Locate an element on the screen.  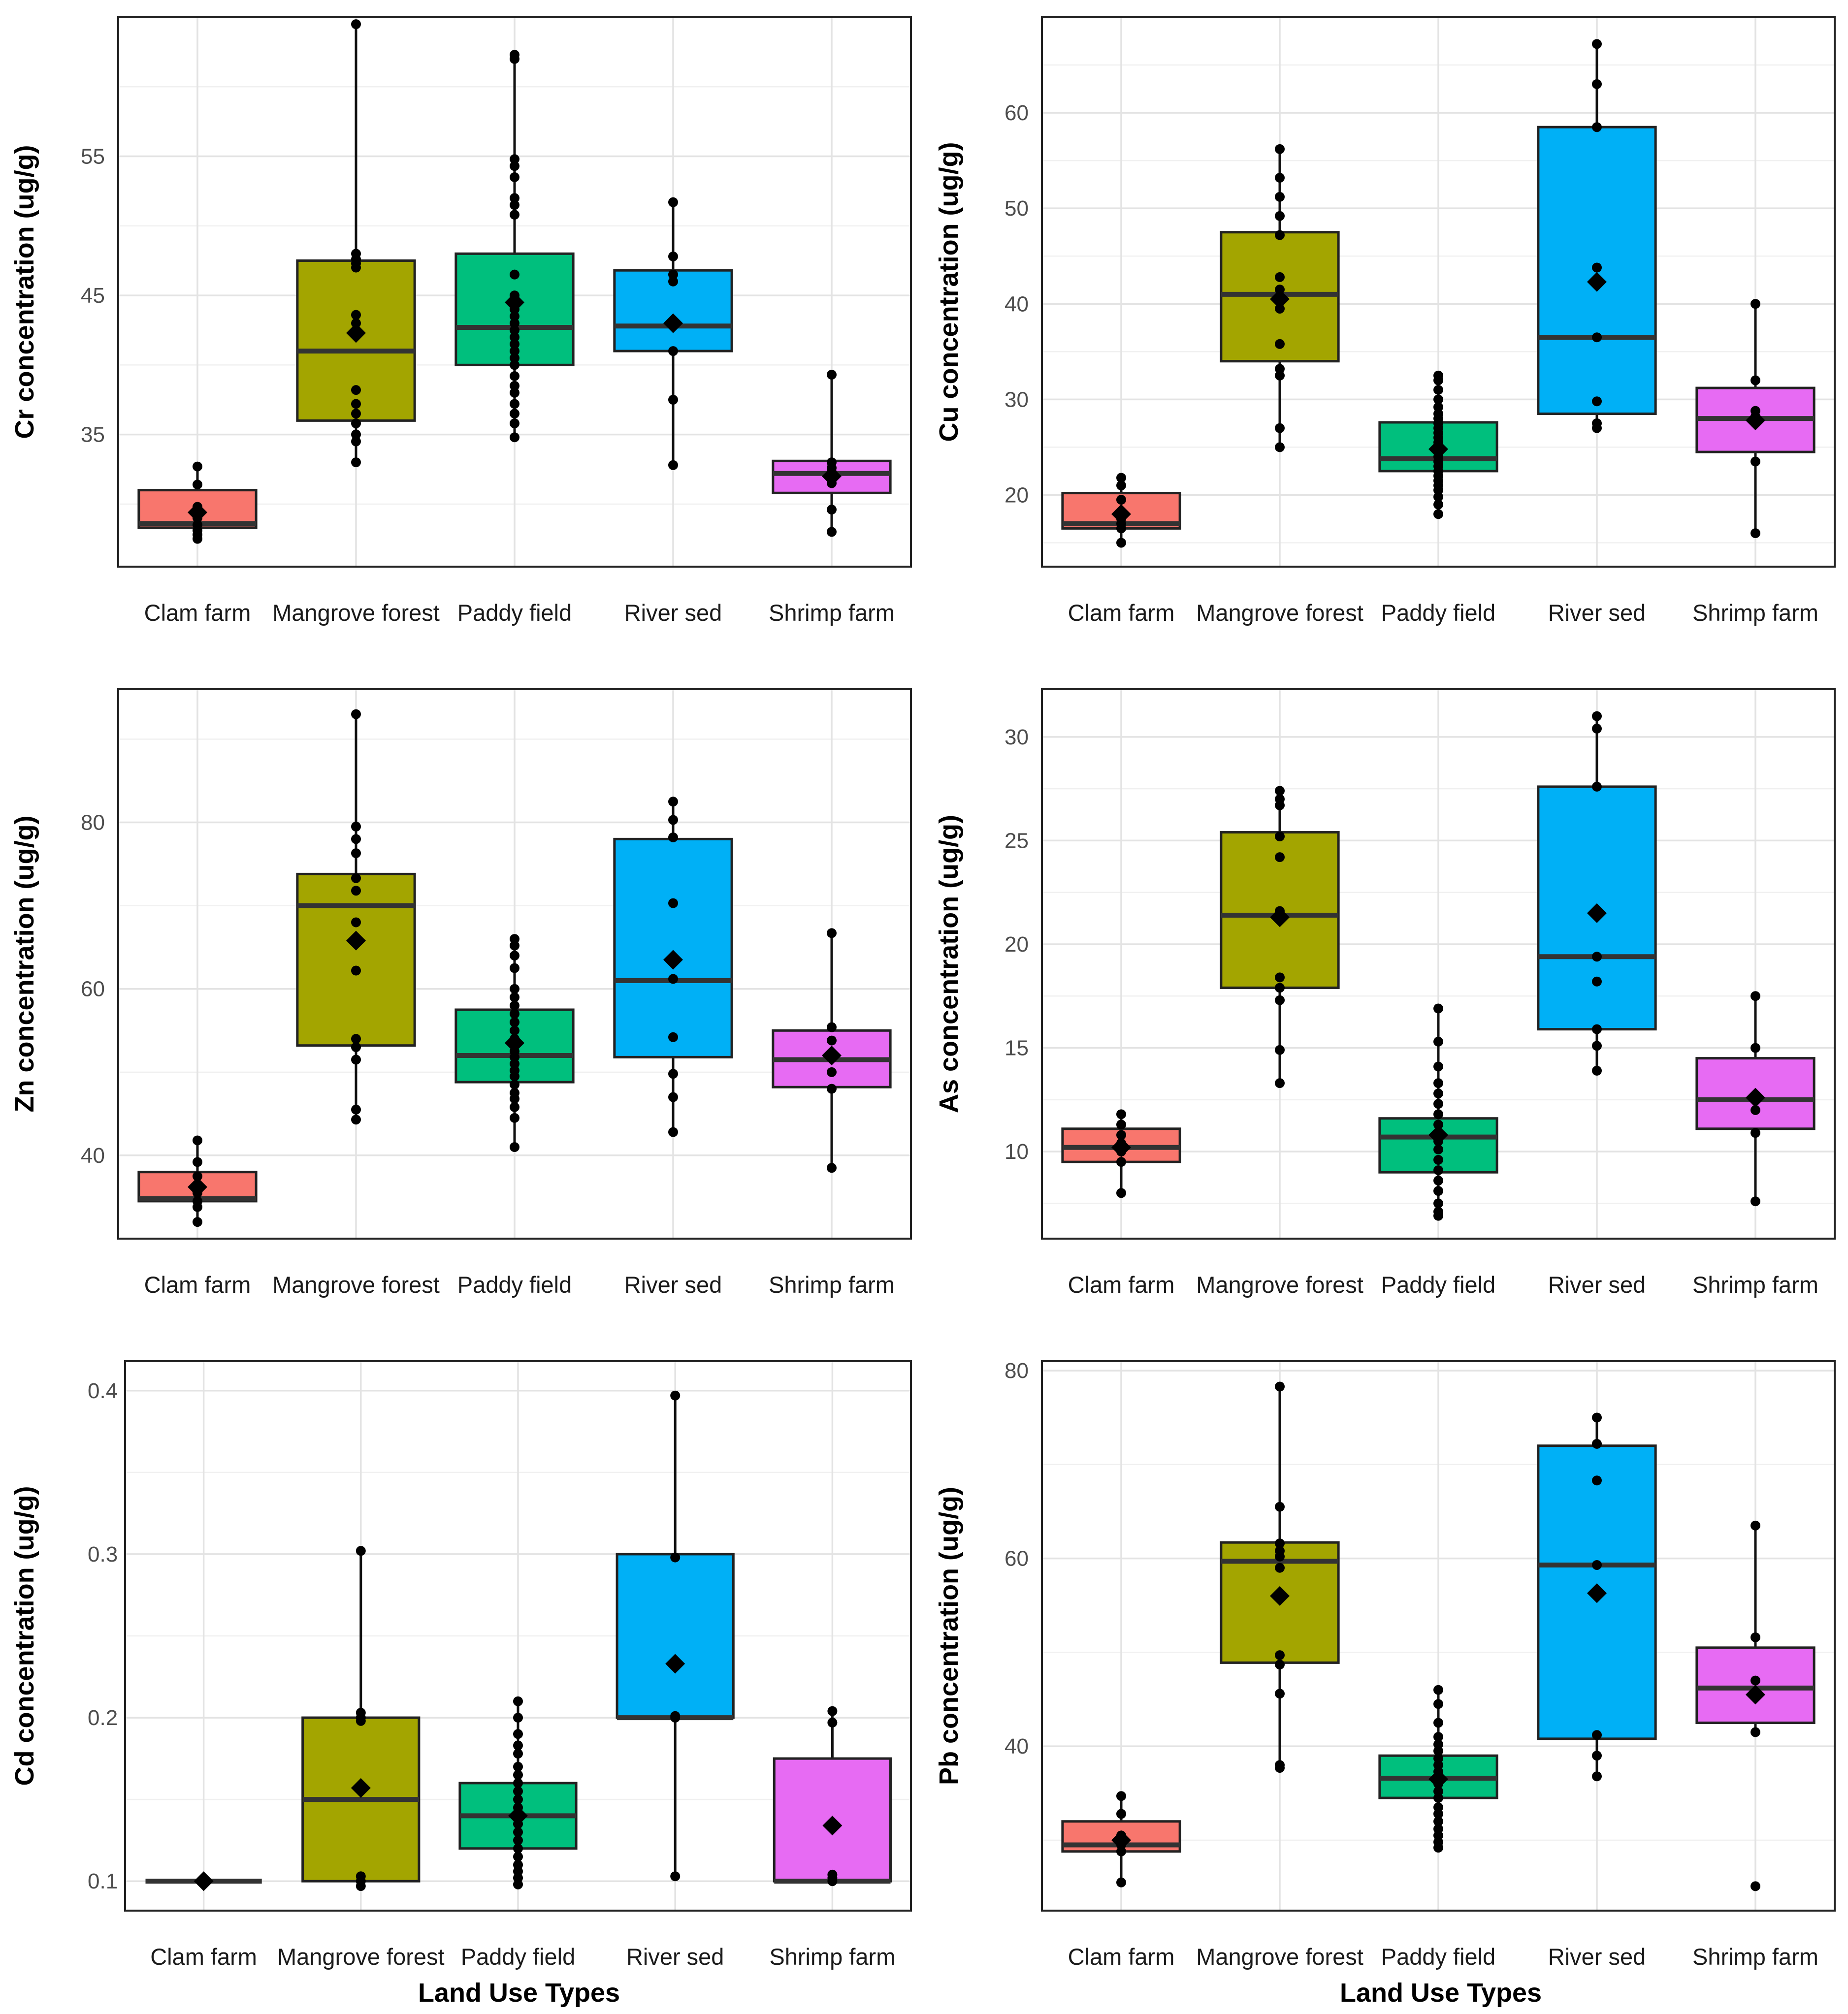
cd-x-category-label: River sed is located at coordinates (675, 1957).